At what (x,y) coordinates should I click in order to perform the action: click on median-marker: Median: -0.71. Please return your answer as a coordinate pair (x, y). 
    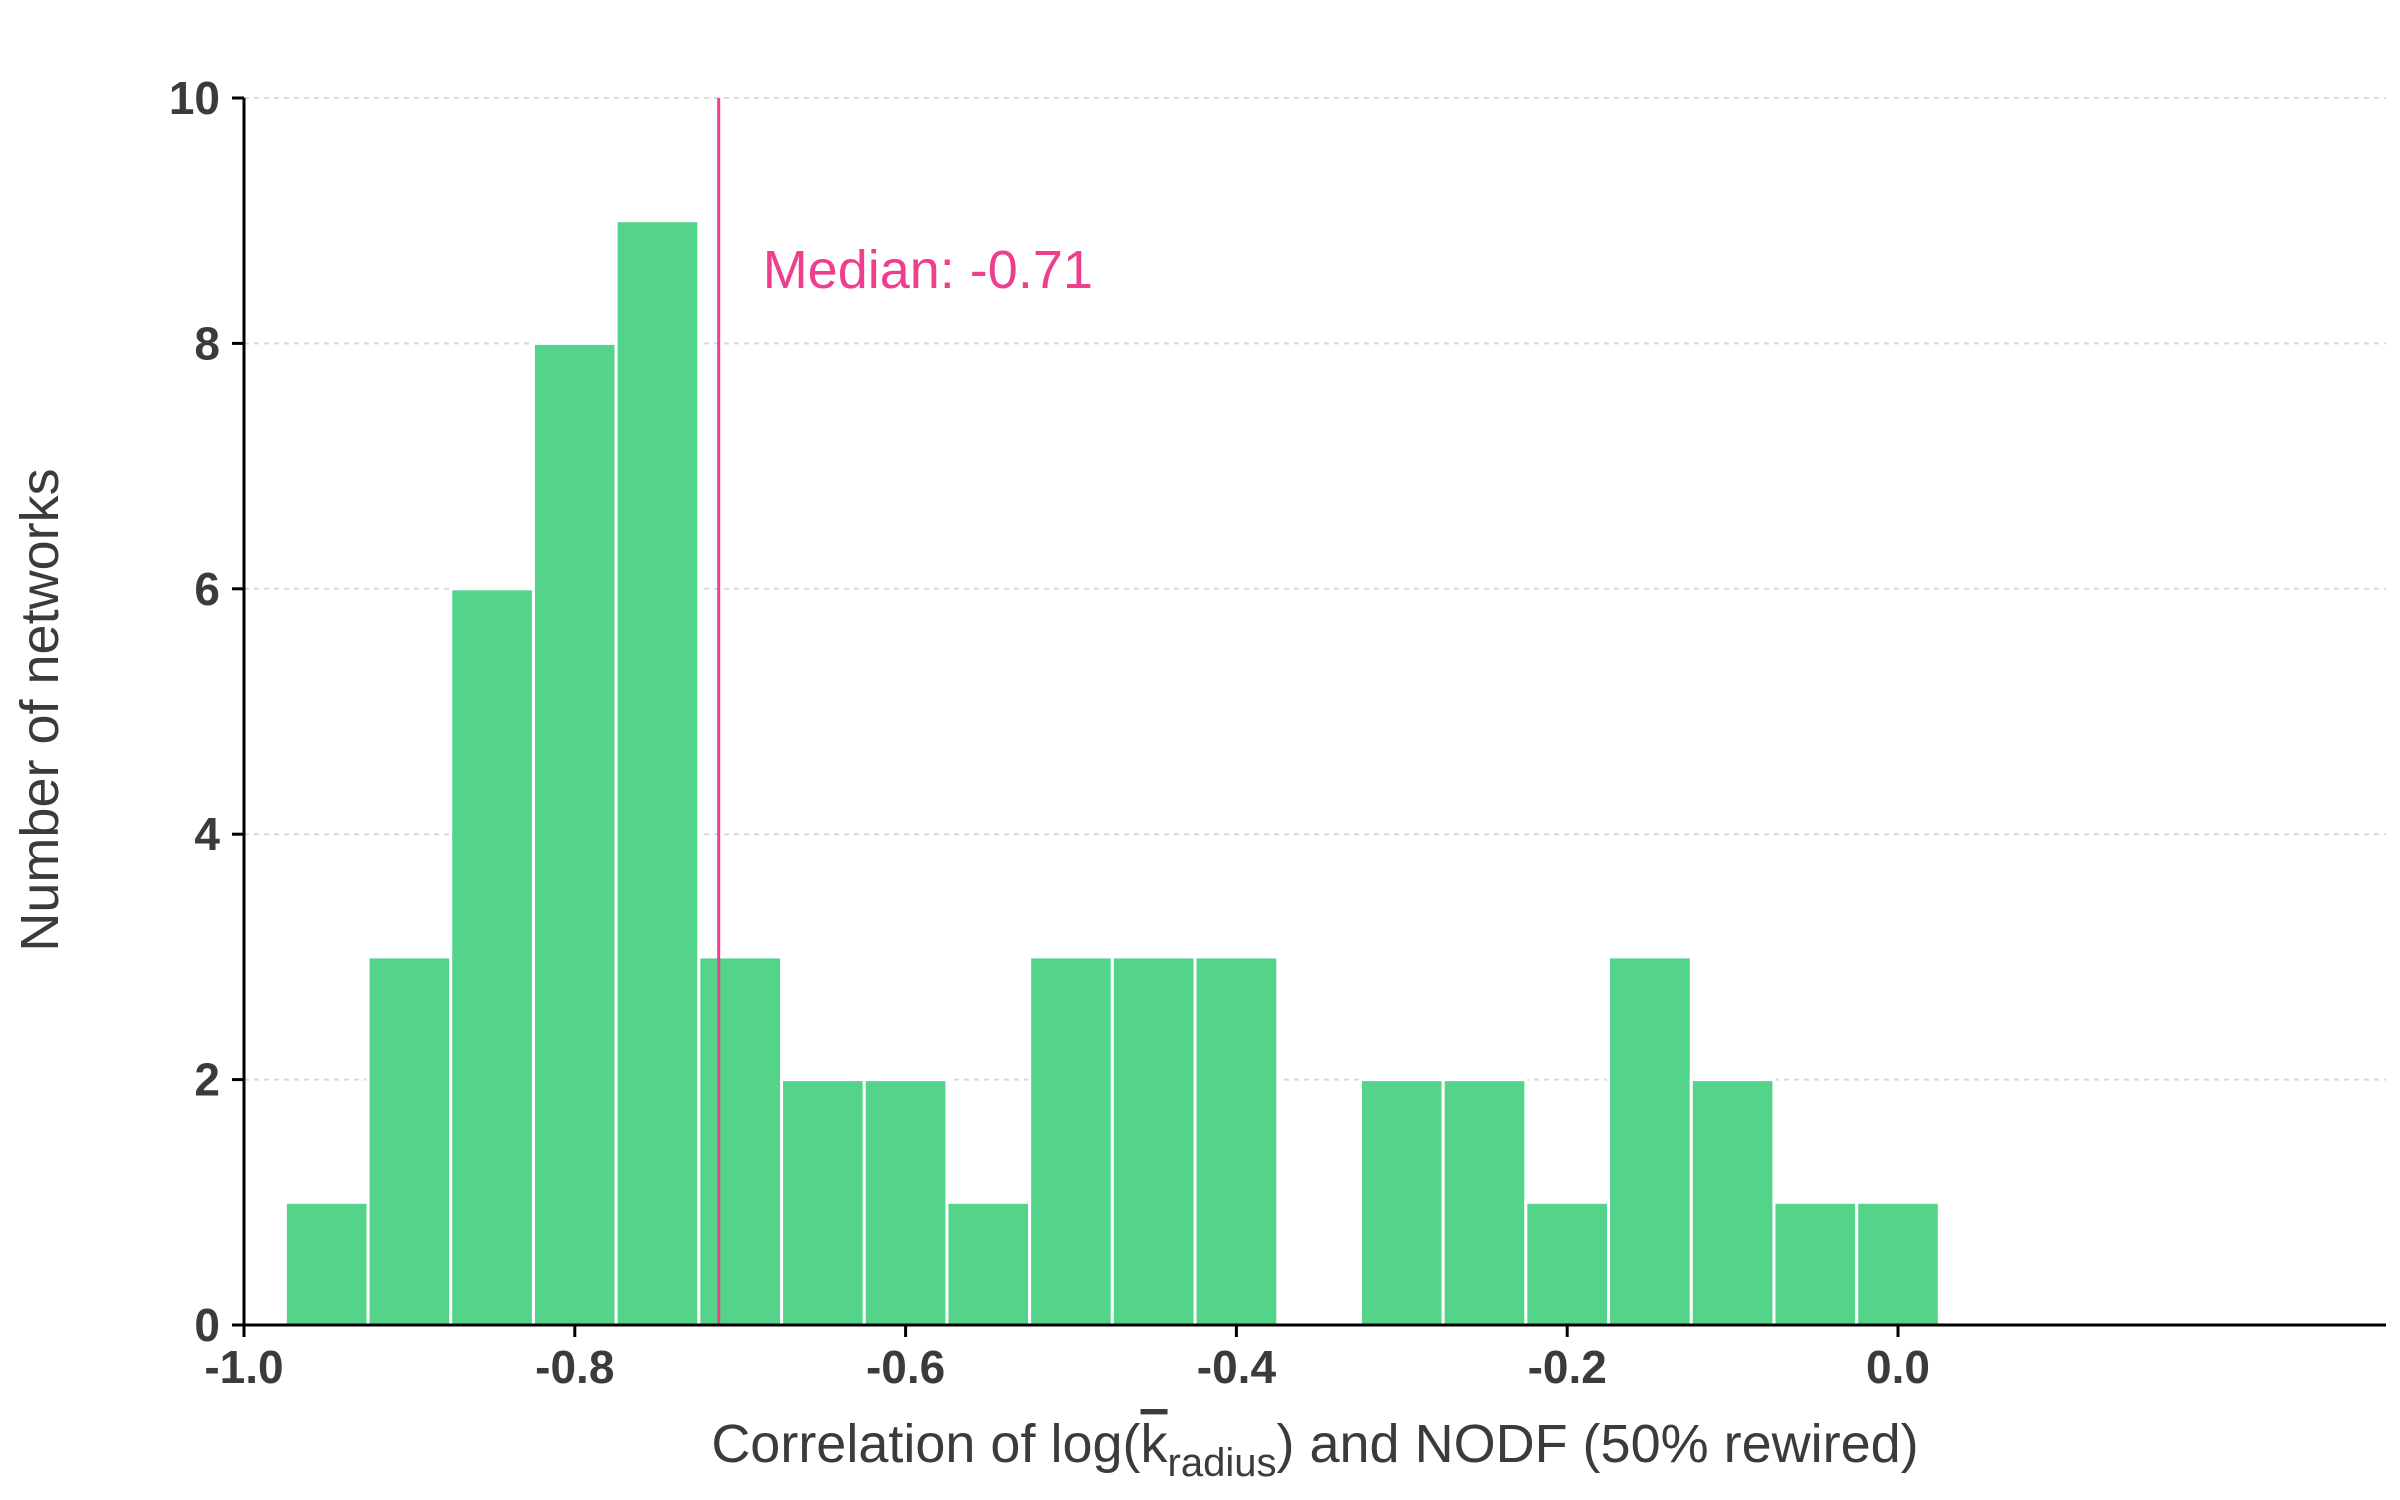
    Looking at the image, I should click on (905, 711).